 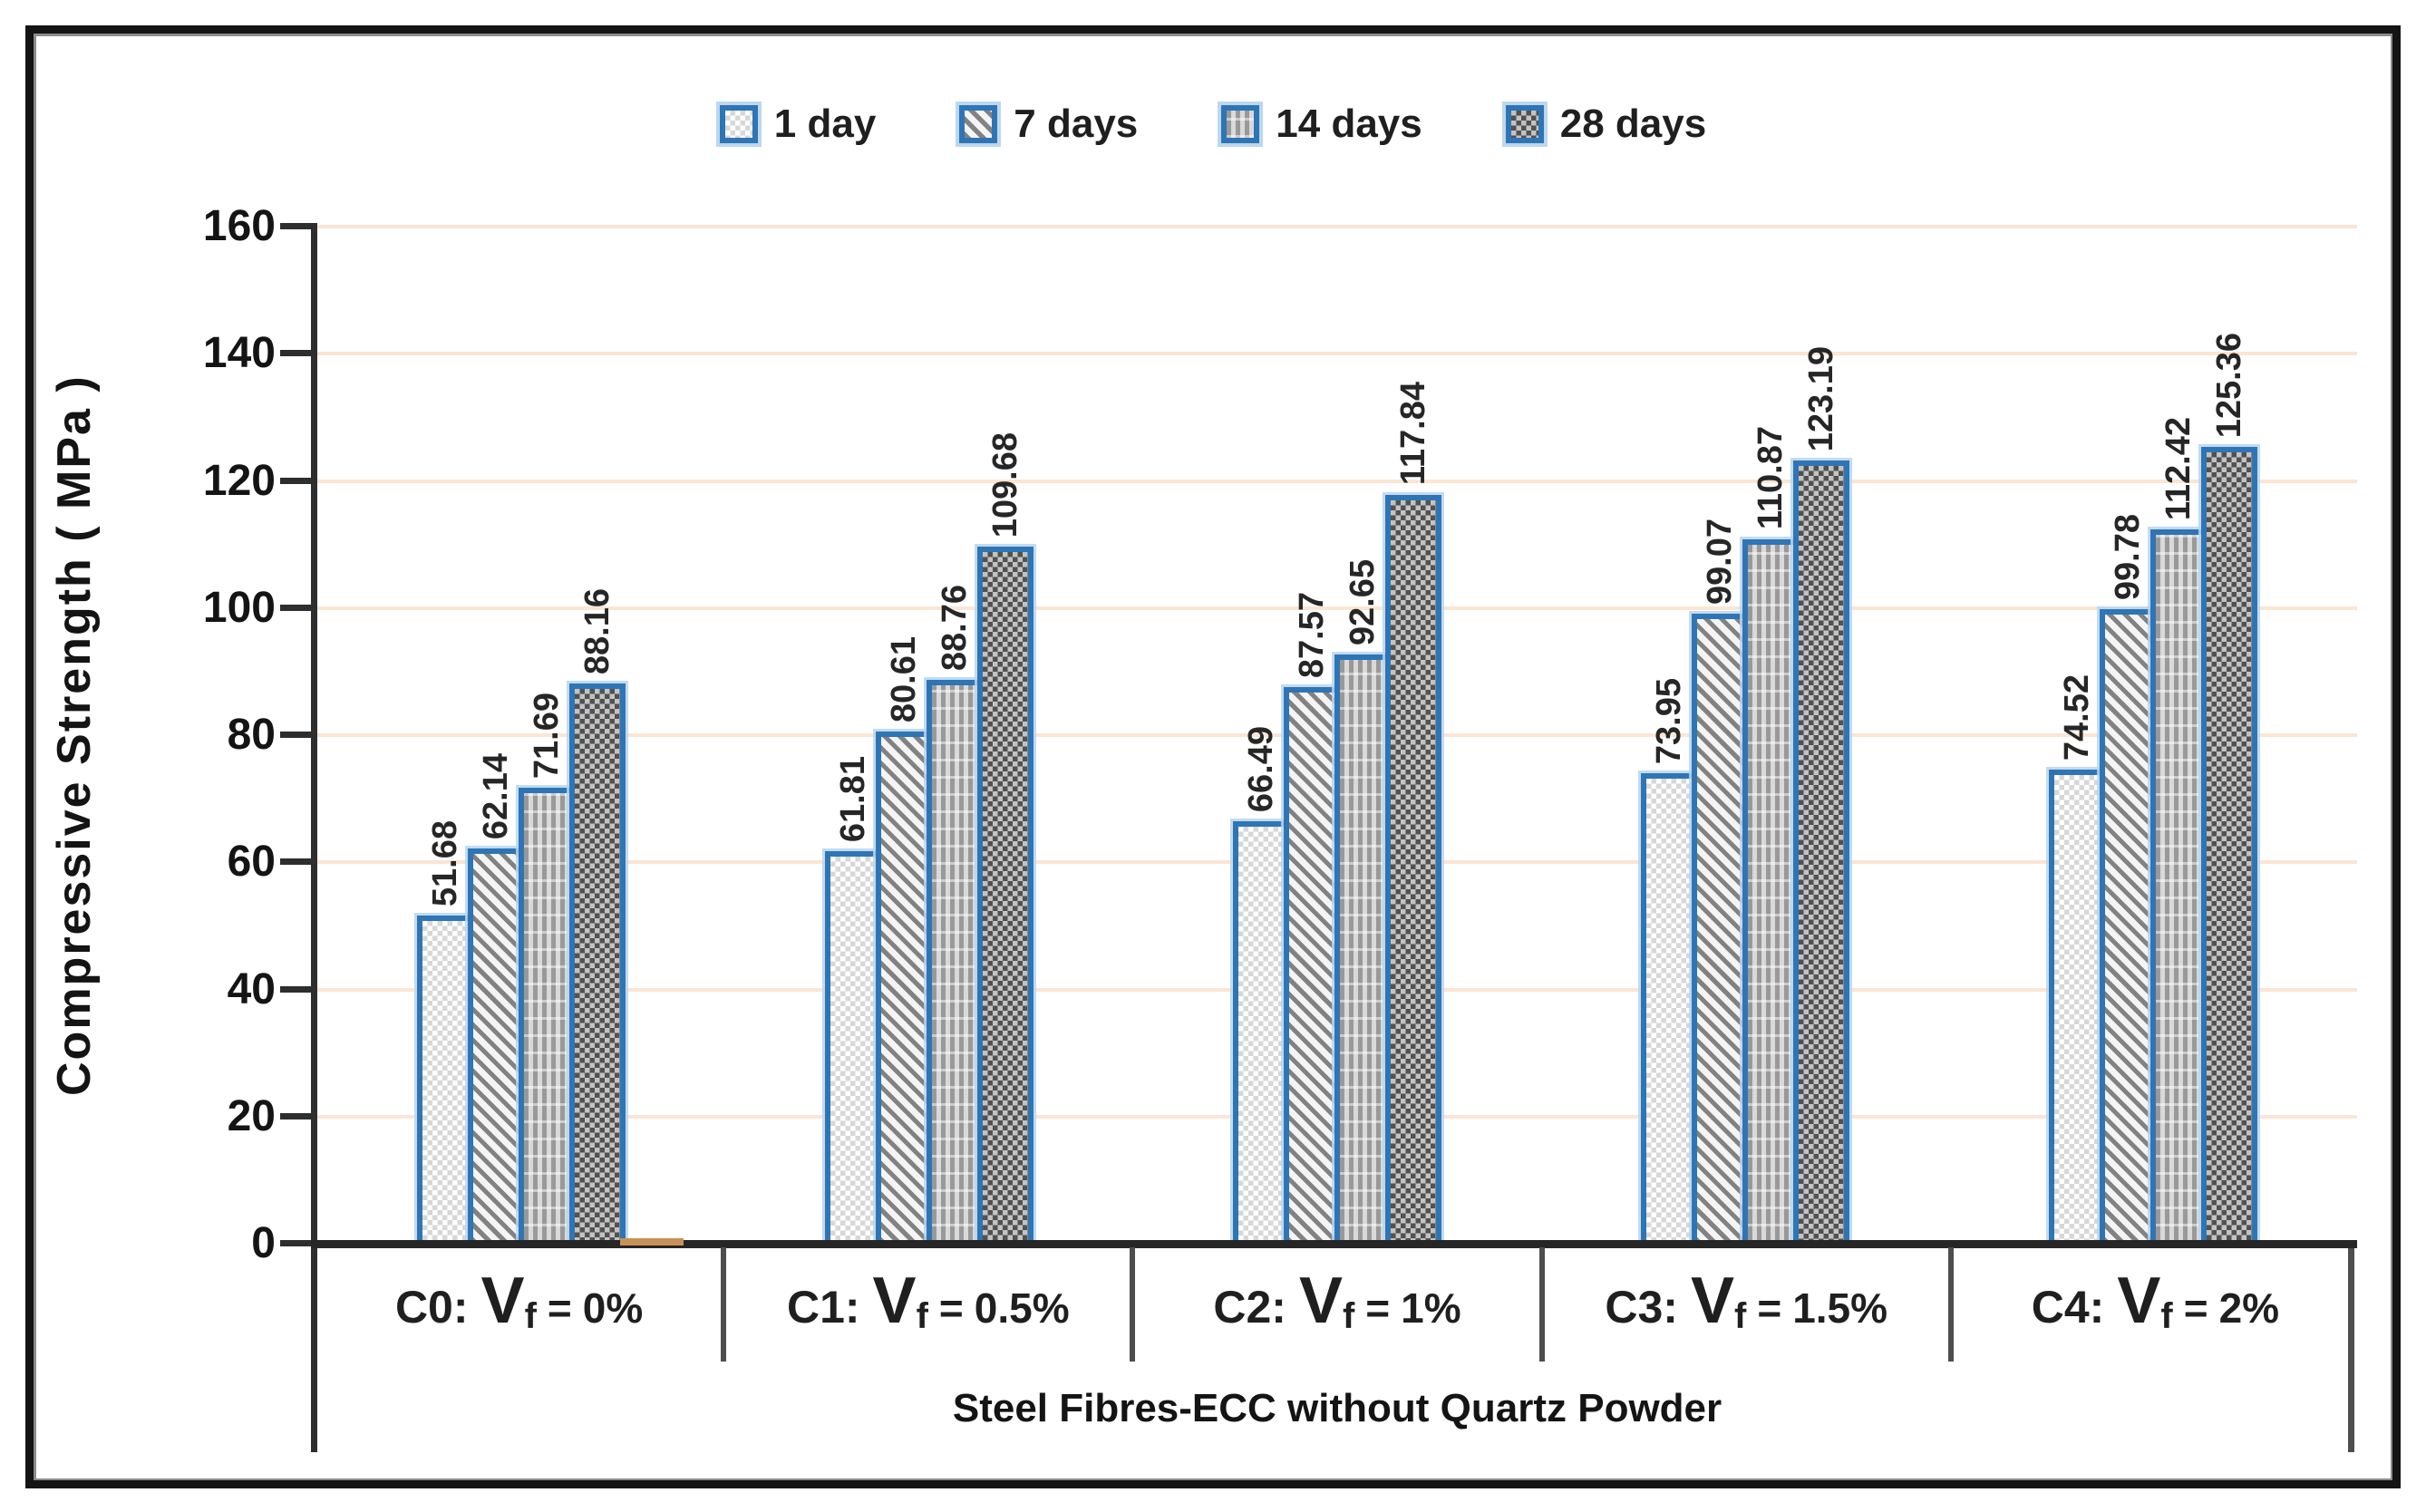 I want to click on bar-value-label: 99.78, so click(x=2128, y=558).